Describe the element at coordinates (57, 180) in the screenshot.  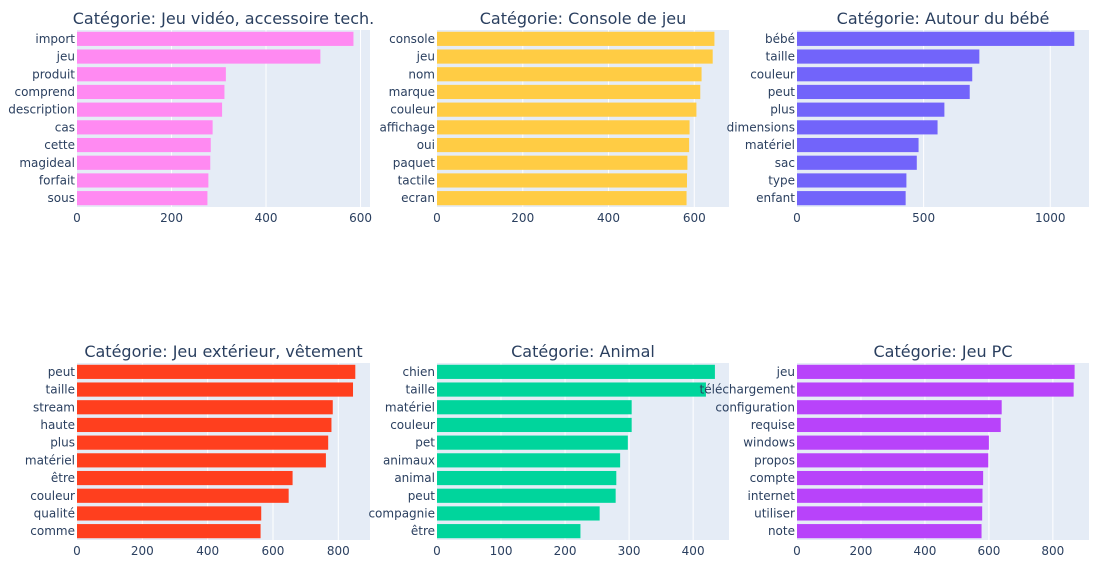
I see `y-tick-label: forfait` at that location.